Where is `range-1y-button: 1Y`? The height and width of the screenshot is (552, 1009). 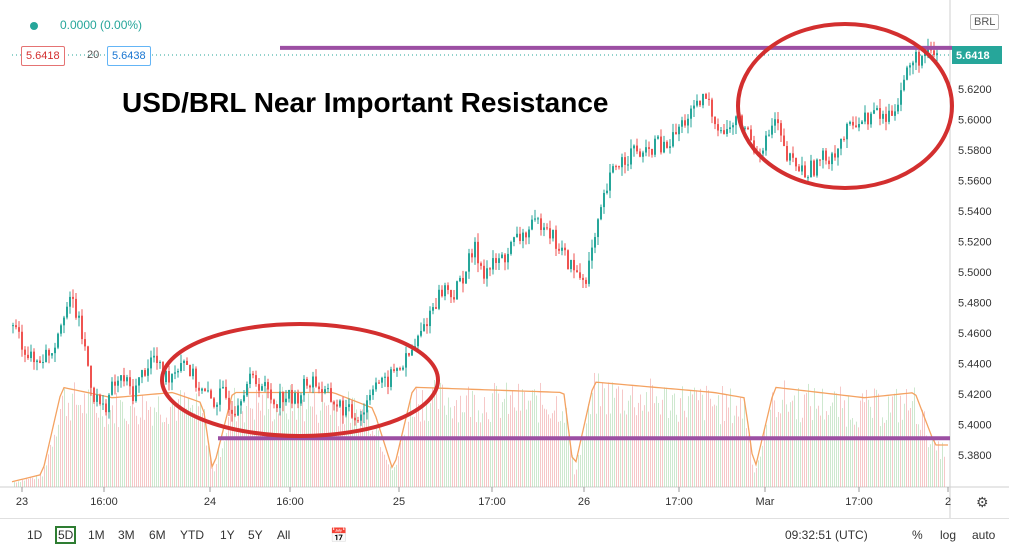
range-1y-button: 1Y is located at coordinates (227, 535).